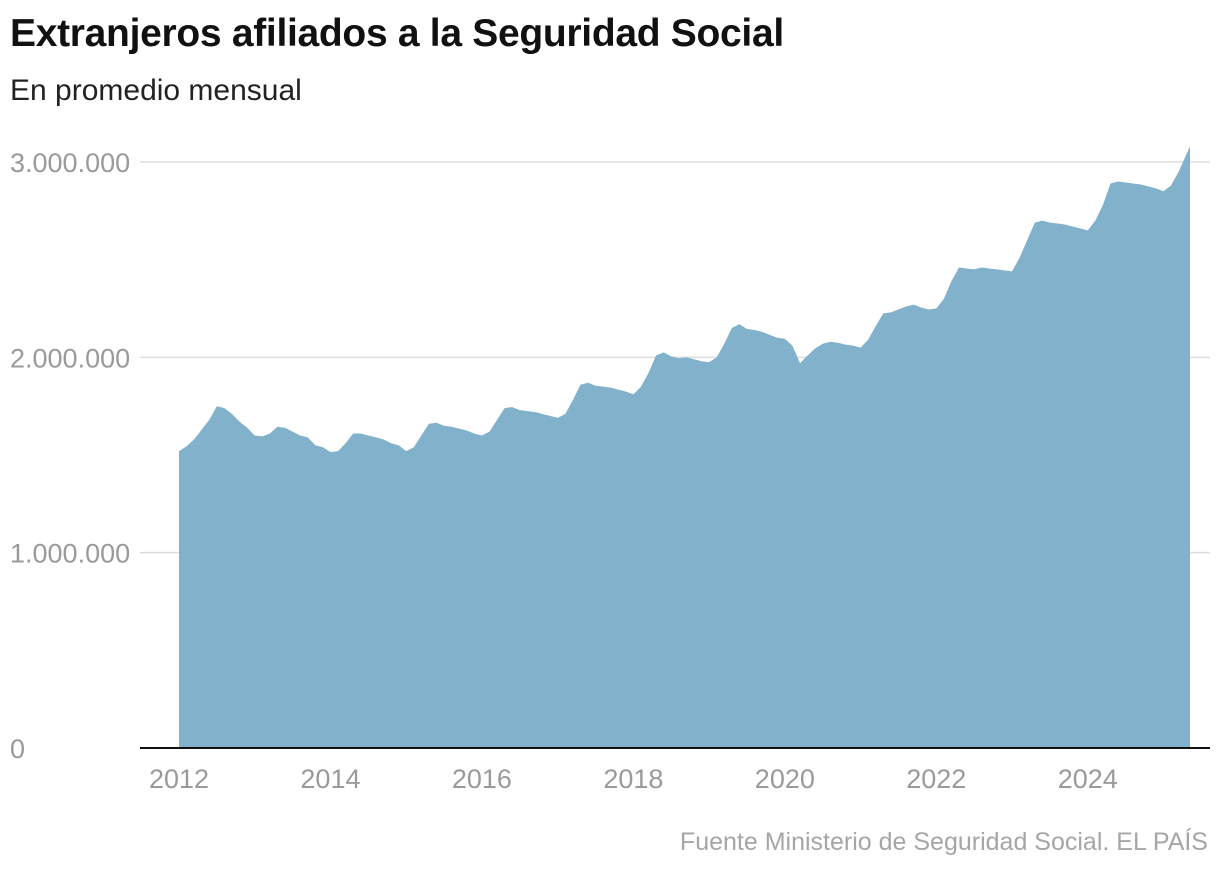 This screenshot has height=874, width=1220. What do you see at coordinates (936, 779) in the screenshot?
I see `x-tick-label: 2022` at bounding box center [936, 779].